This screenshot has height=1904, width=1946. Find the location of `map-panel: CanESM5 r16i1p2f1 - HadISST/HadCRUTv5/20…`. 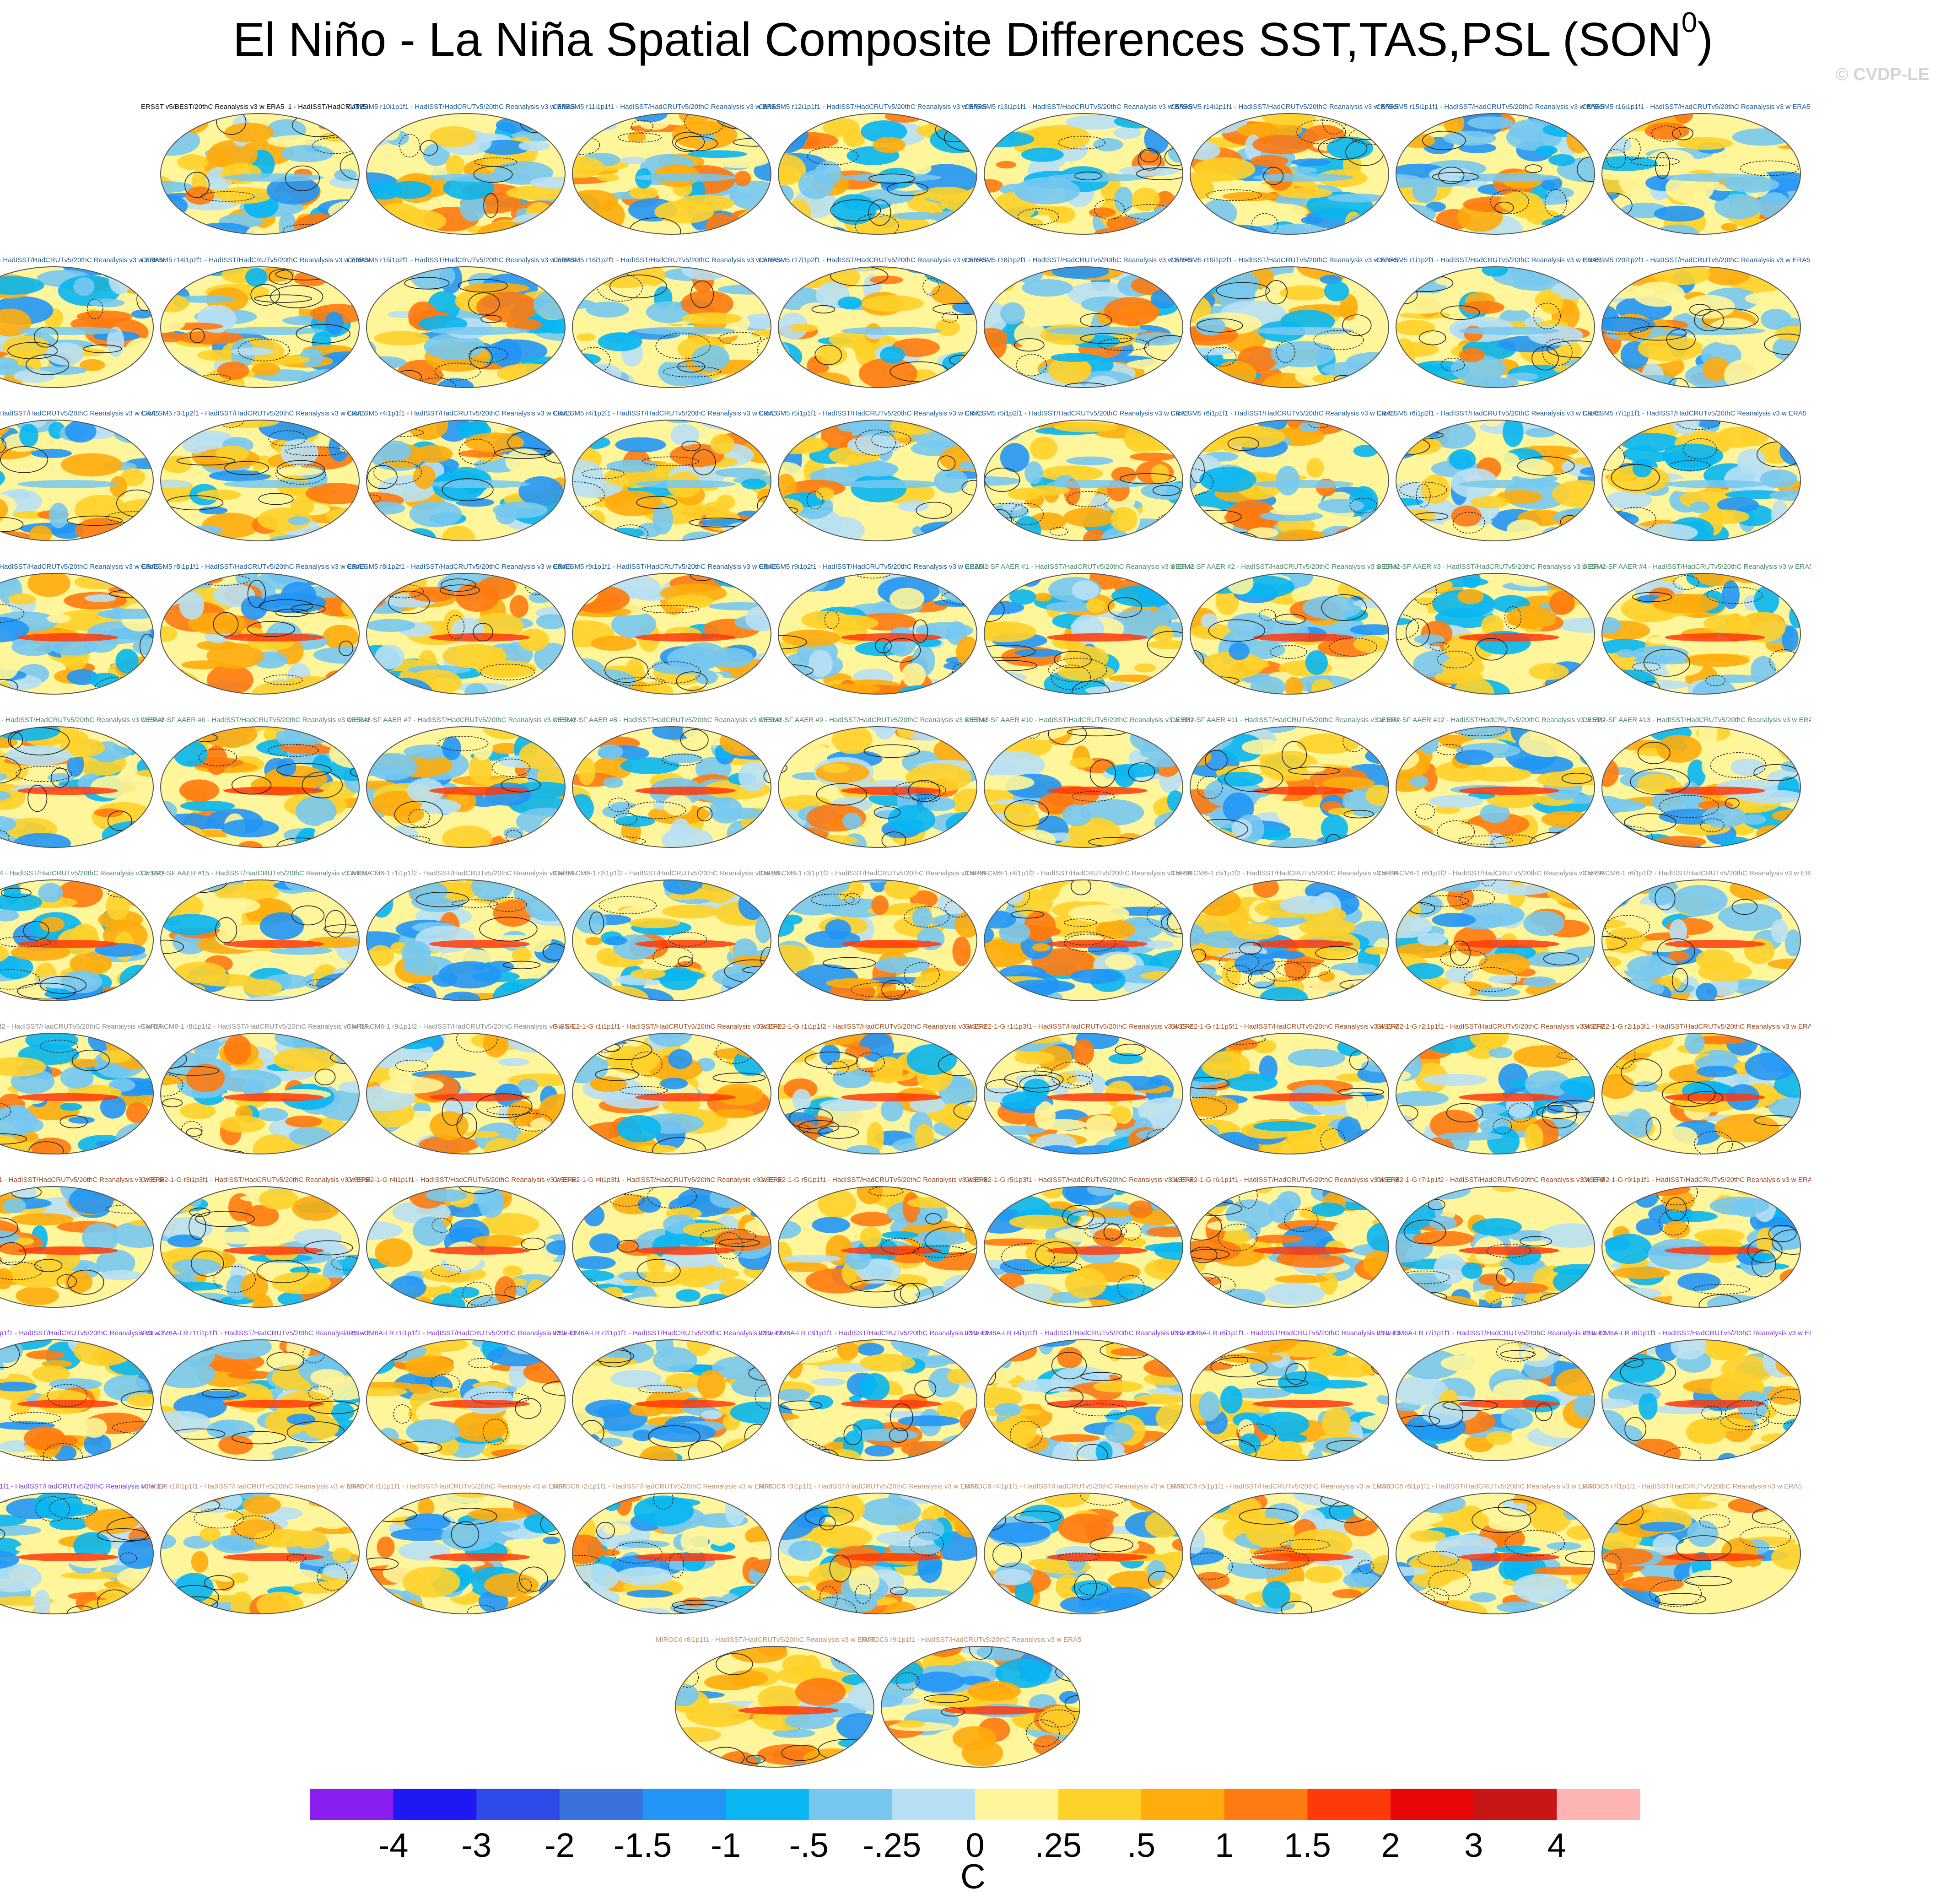

map-panel: CanESM5 r16i1p2f1 - HadISST/HadCRUTv5/20… is located at coordinates (667, 318).